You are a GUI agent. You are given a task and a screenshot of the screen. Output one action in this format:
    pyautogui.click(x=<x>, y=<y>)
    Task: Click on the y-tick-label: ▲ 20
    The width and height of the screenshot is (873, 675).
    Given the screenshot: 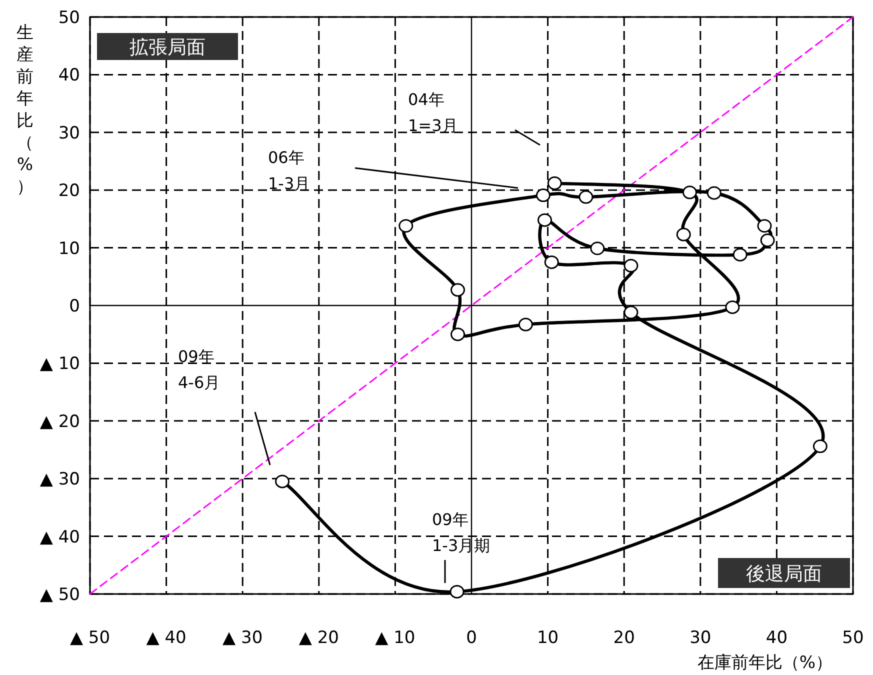 What is the action you would take?
    pyautogui.click(x=60, y=422)
    